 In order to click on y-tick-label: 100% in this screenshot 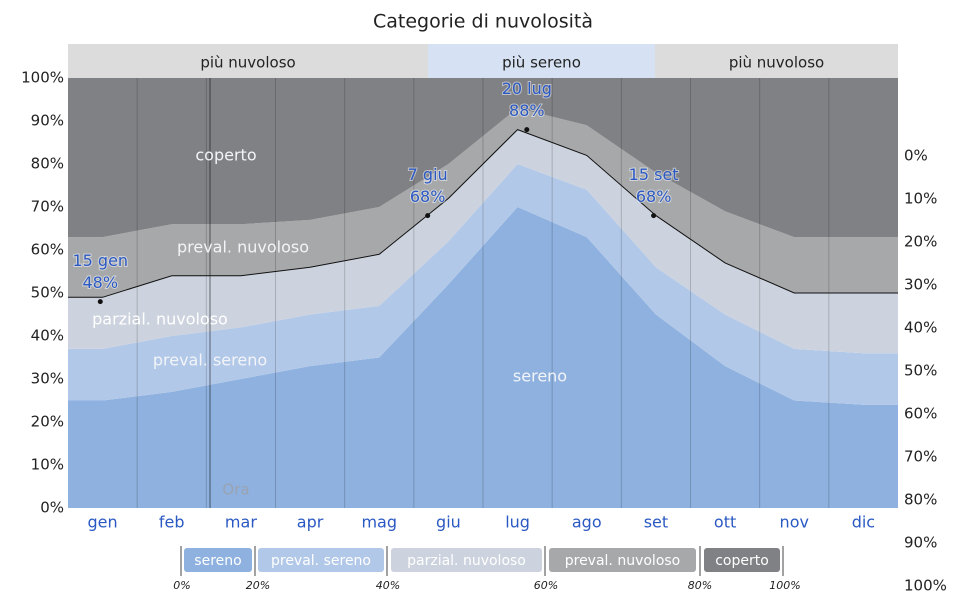, I will do `click(42, 78)`.